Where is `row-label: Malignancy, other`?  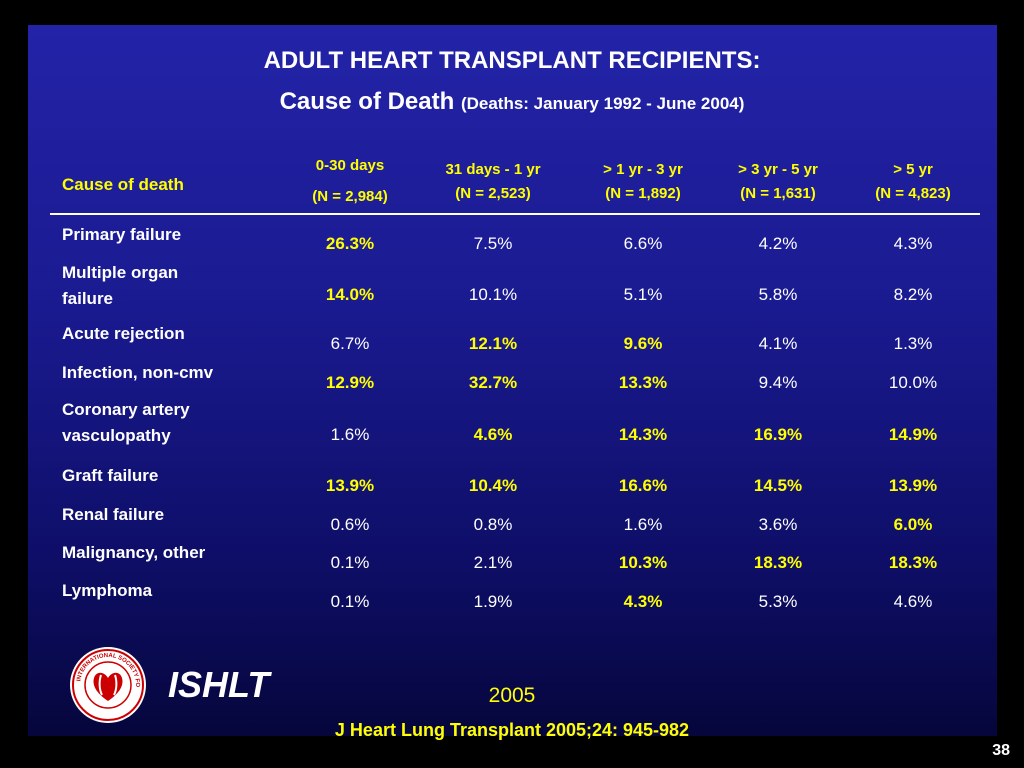 row-label: Malignancy, other is located at coordinates (167, 553).